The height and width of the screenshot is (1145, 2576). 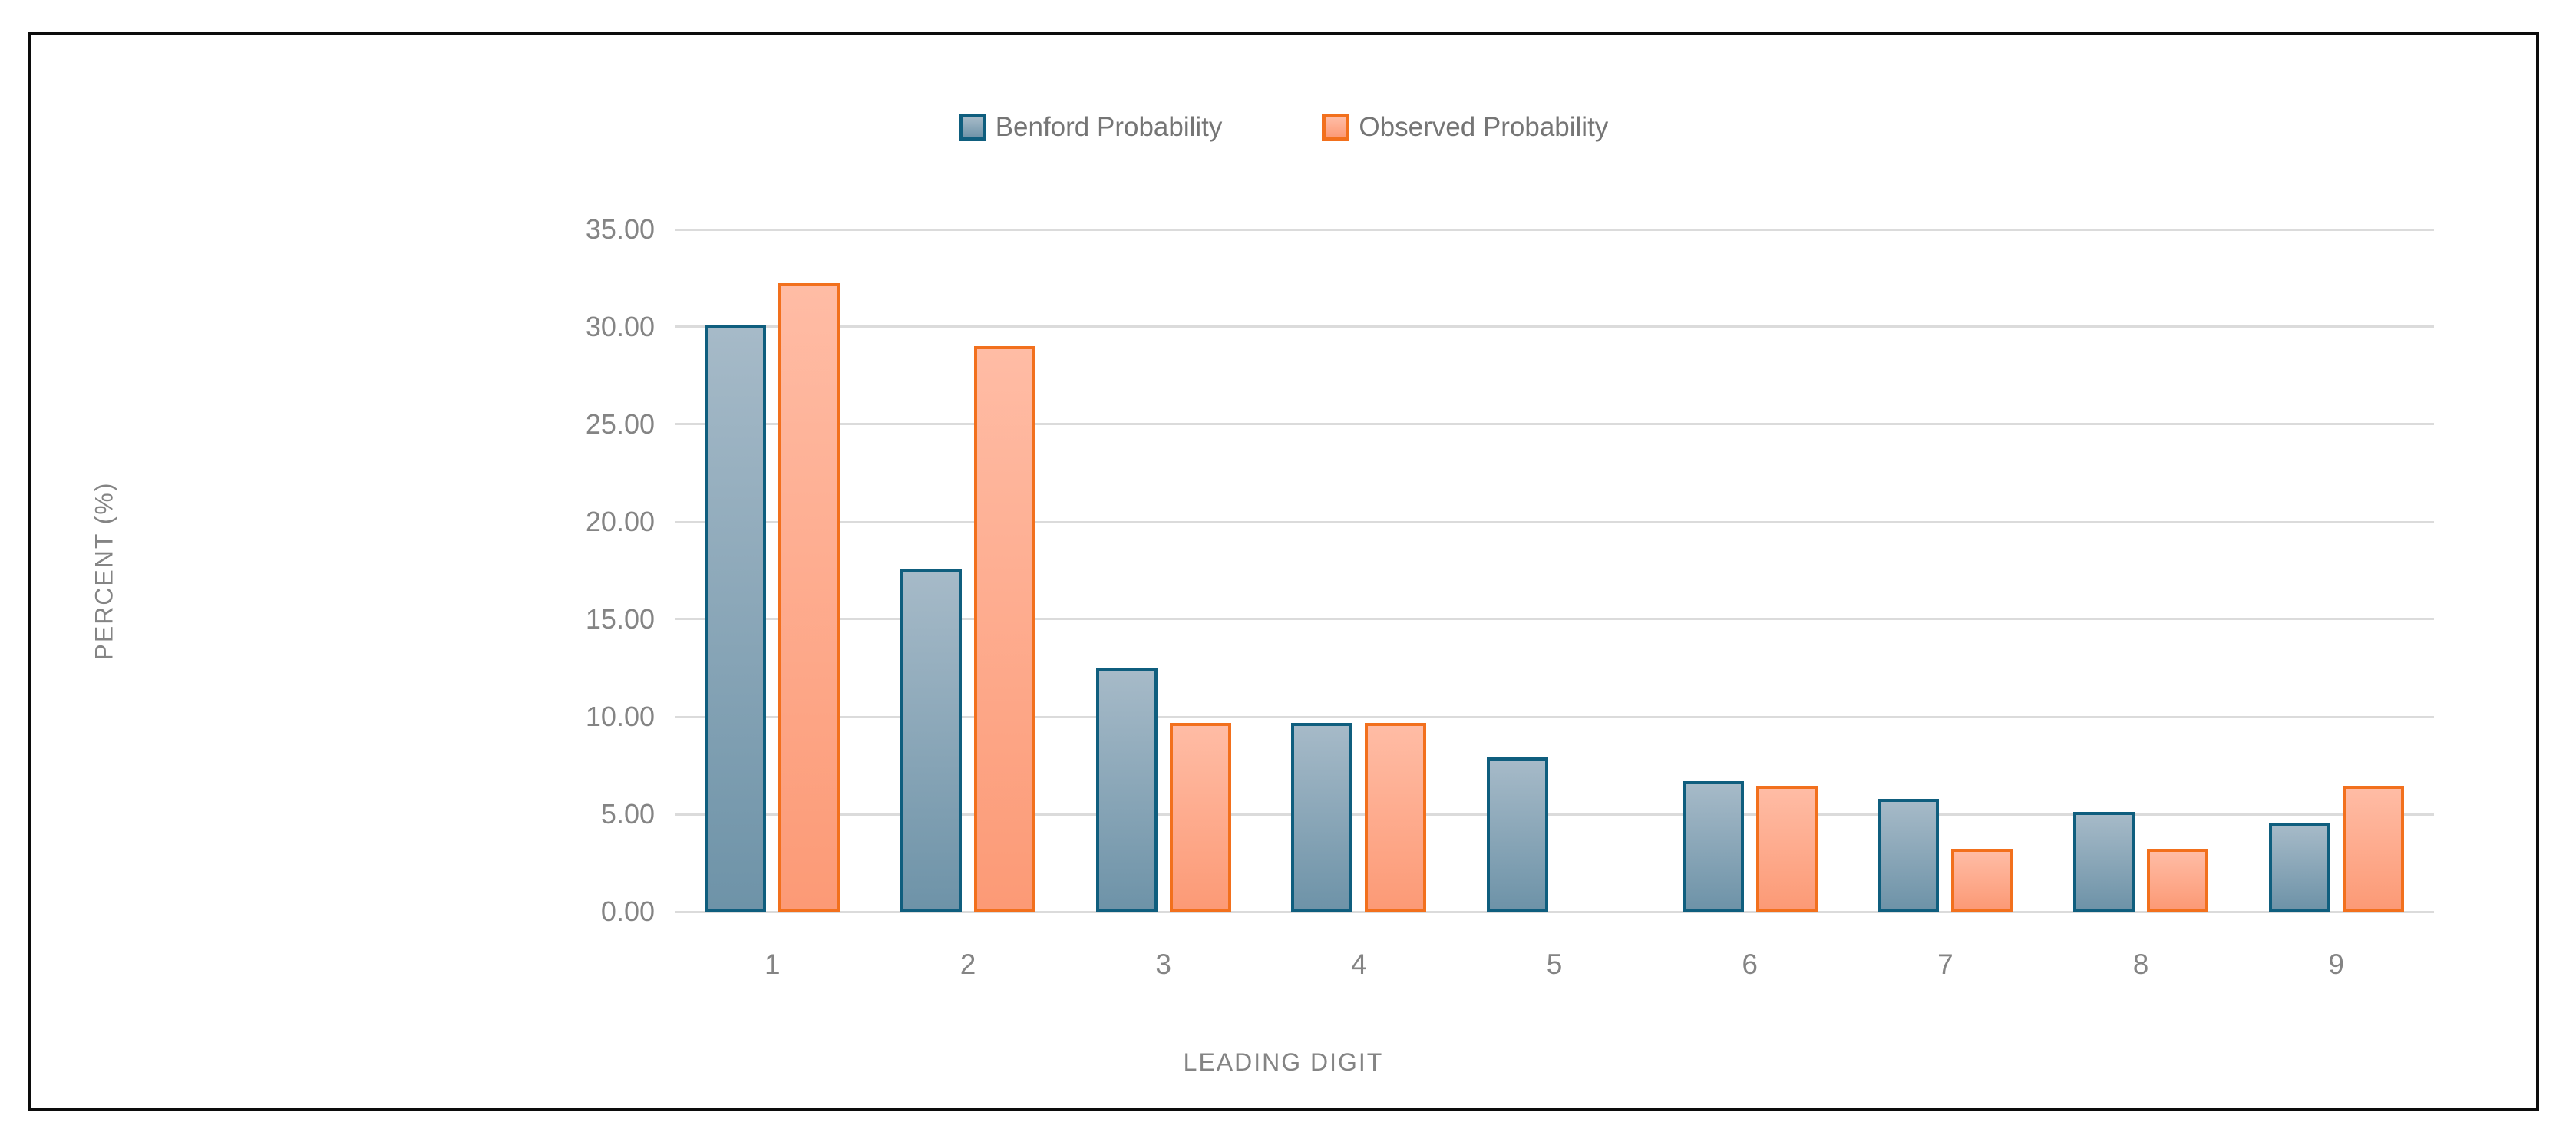 I want to click on y-tick-label: 5.00, so click(x=627, y=814).